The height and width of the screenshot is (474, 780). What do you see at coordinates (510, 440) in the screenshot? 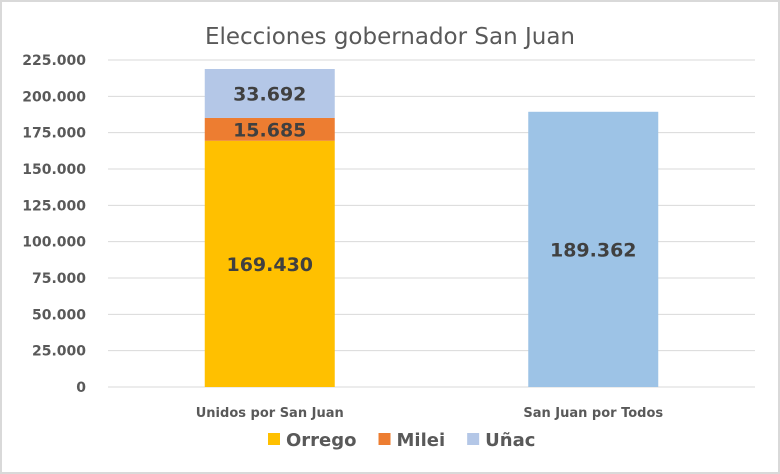
I see `legend-label: Uñac` at bounding box center [510, 440].